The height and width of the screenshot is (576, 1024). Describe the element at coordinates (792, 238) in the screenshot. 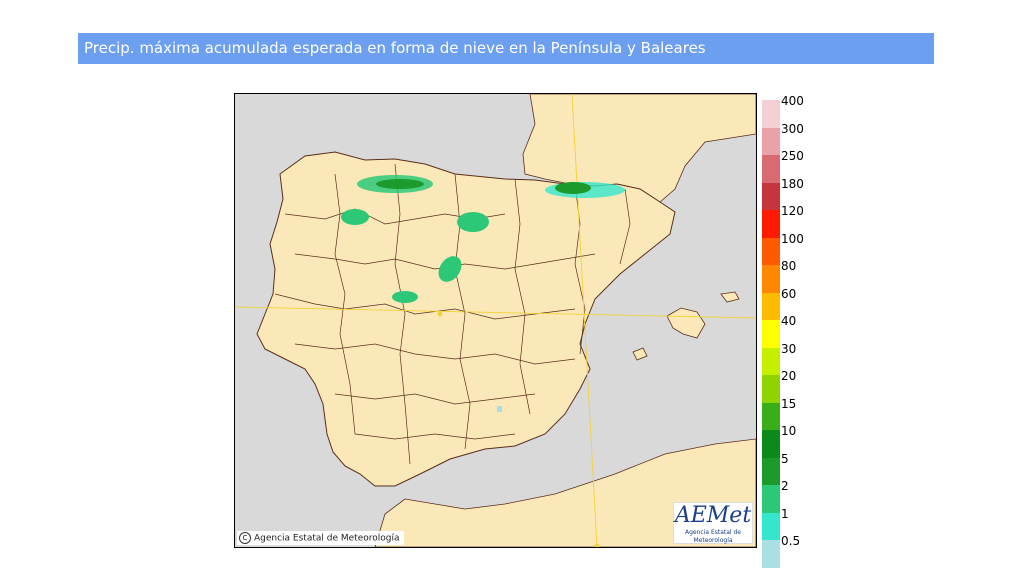

I see `legend-label: 100` at that location.